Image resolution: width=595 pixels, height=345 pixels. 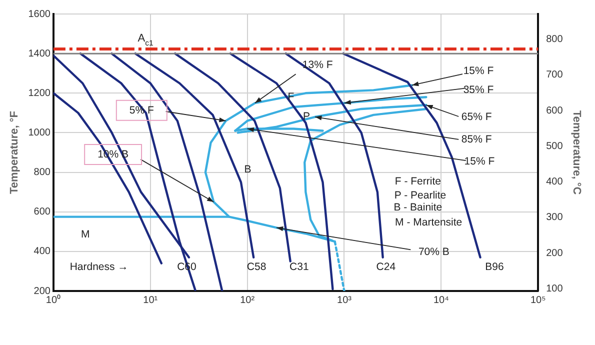 What do you see at coordinates (555, 288) in the screenshot?
I see `y2-tick-label: 100` at bounding box center [555, 288].